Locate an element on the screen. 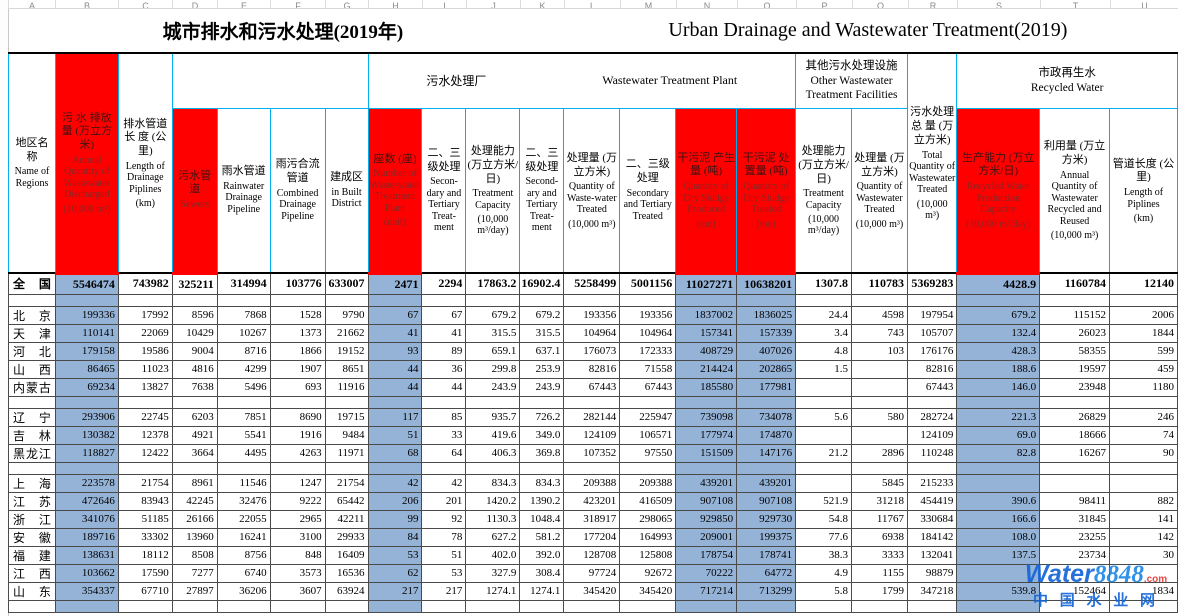  data-cell: 115152 is located at coordinates (1075, 315).